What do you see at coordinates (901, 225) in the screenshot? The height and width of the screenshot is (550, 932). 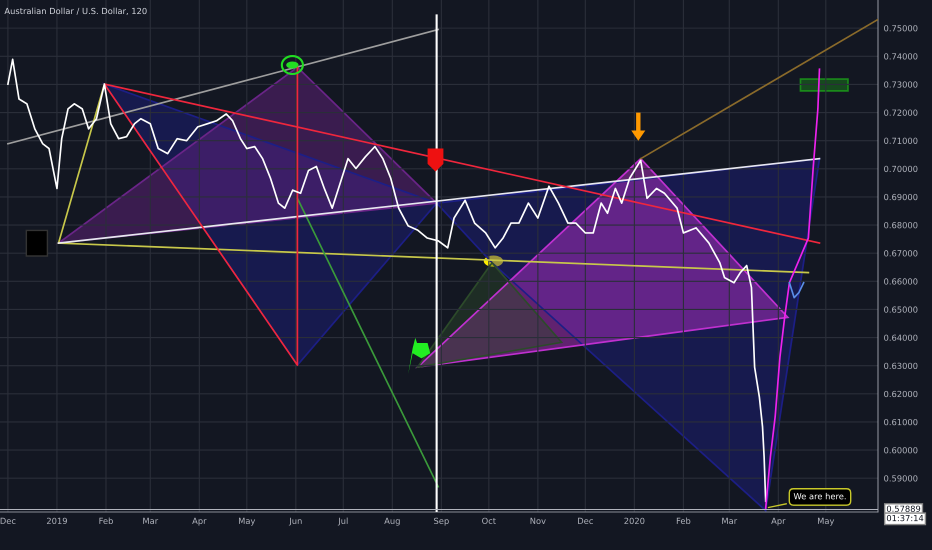 I see `y-tick-label: 0.68000` at bounding box center [901, 225].